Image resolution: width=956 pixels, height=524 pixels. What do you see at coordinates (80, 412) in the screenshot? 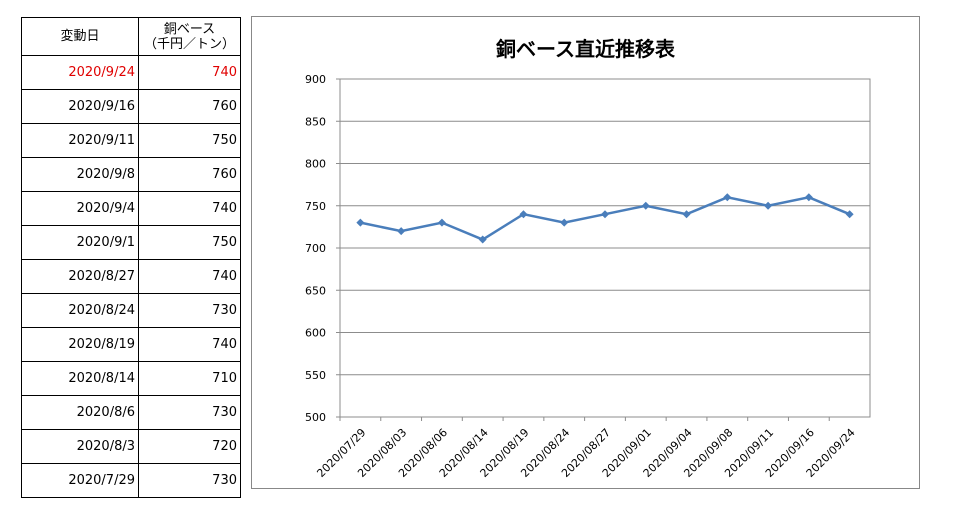
I see `row-date: 2020/8/6` at bounding box center [80, 412].